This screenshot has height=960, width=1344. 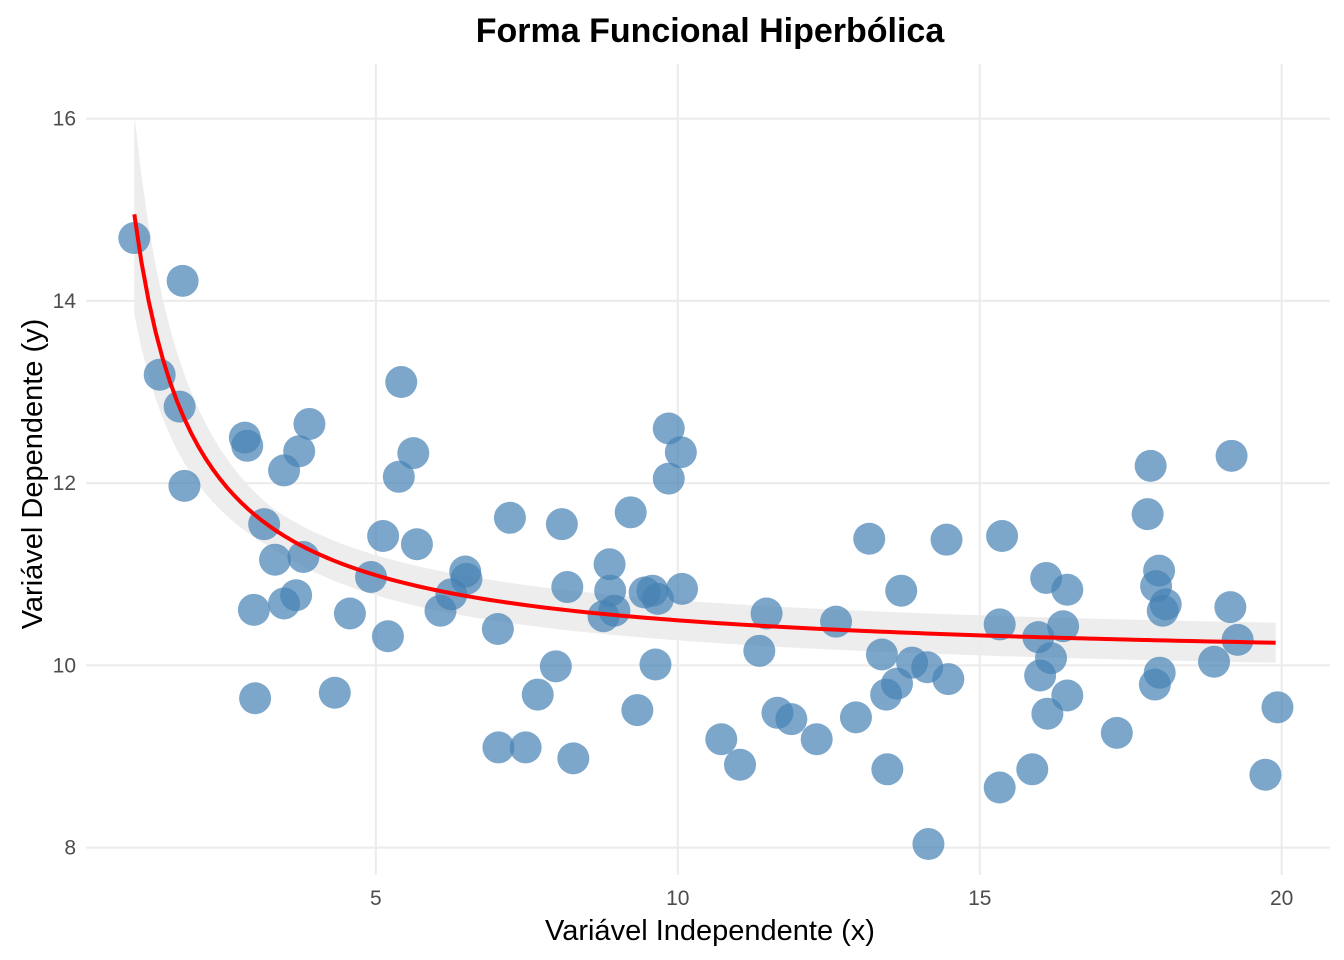 What do you see at coordinates (710, 931) in the screenshot?
I see `x-axis-title: Variável Independente (x)` at bounding box center [710, 931].